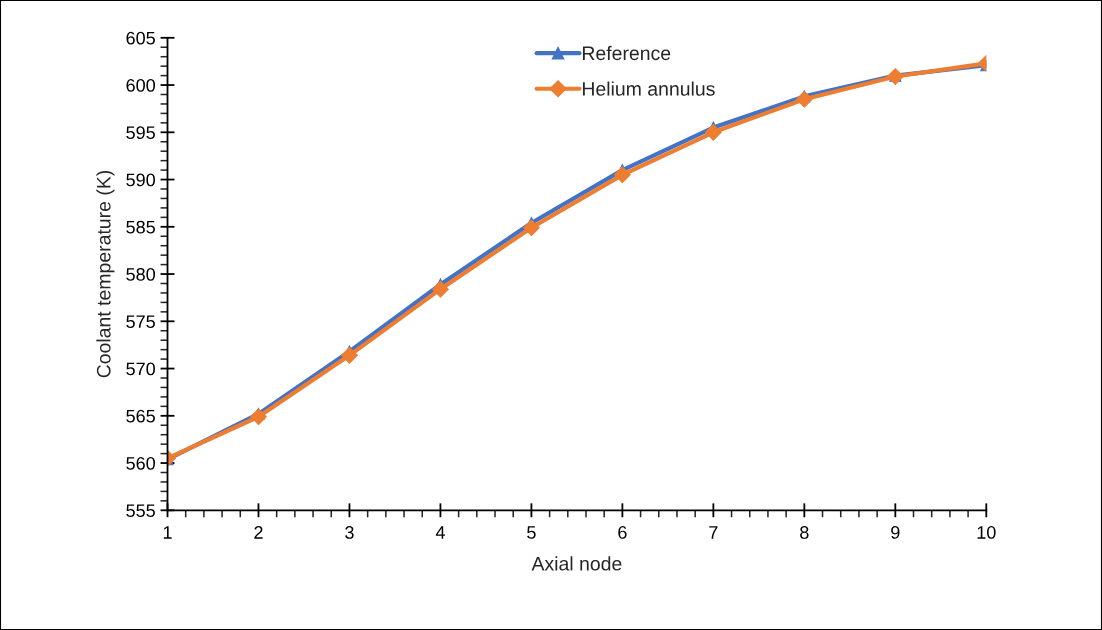 The image size is (1102, 630). What do you see at coordinates (140, 511) in the screenshot?
I see `y-tick-label: 555` at bounding box center [140, 511].